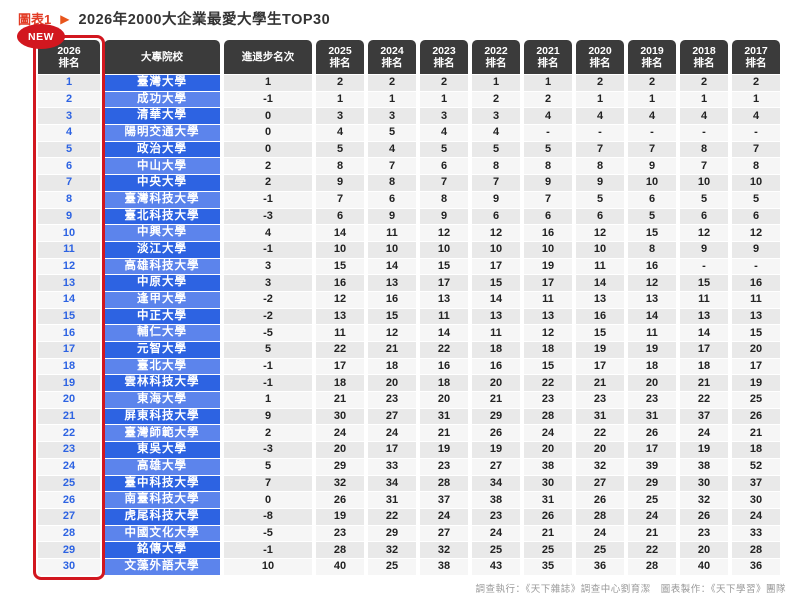 This screenshot has width=800, height=600. Describe the element at coordinates (69, 466) in the screenshot. I see `rank-cell: 24` at that location.